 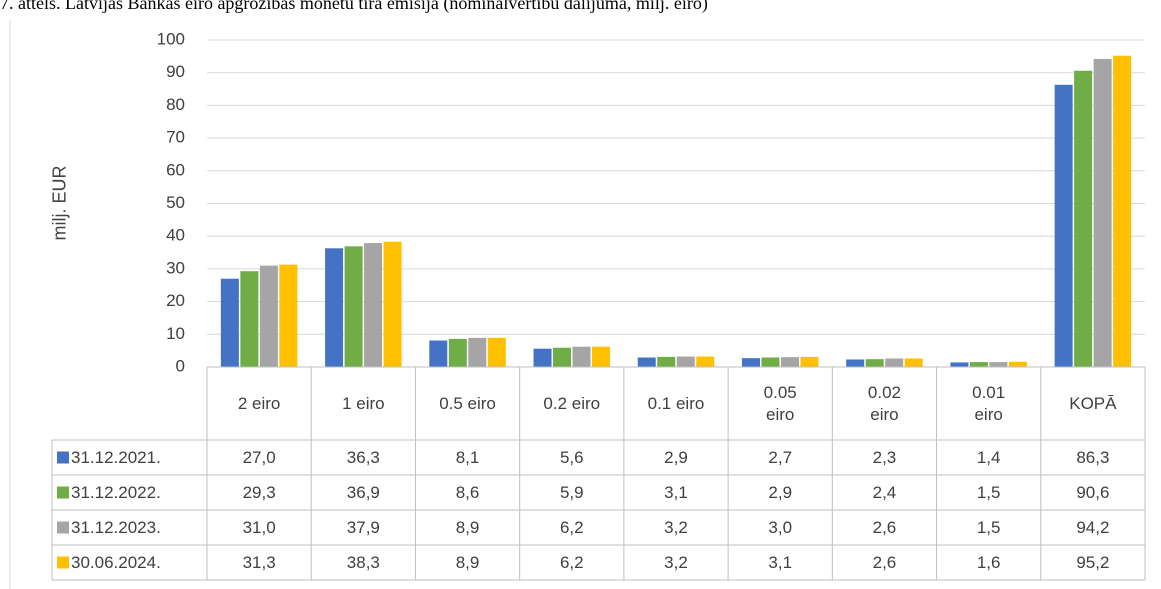 What do you see at coordinates (175, 267) in the screenshot?
I see `y-tick-label: 30` at bounding box center [175, 267].